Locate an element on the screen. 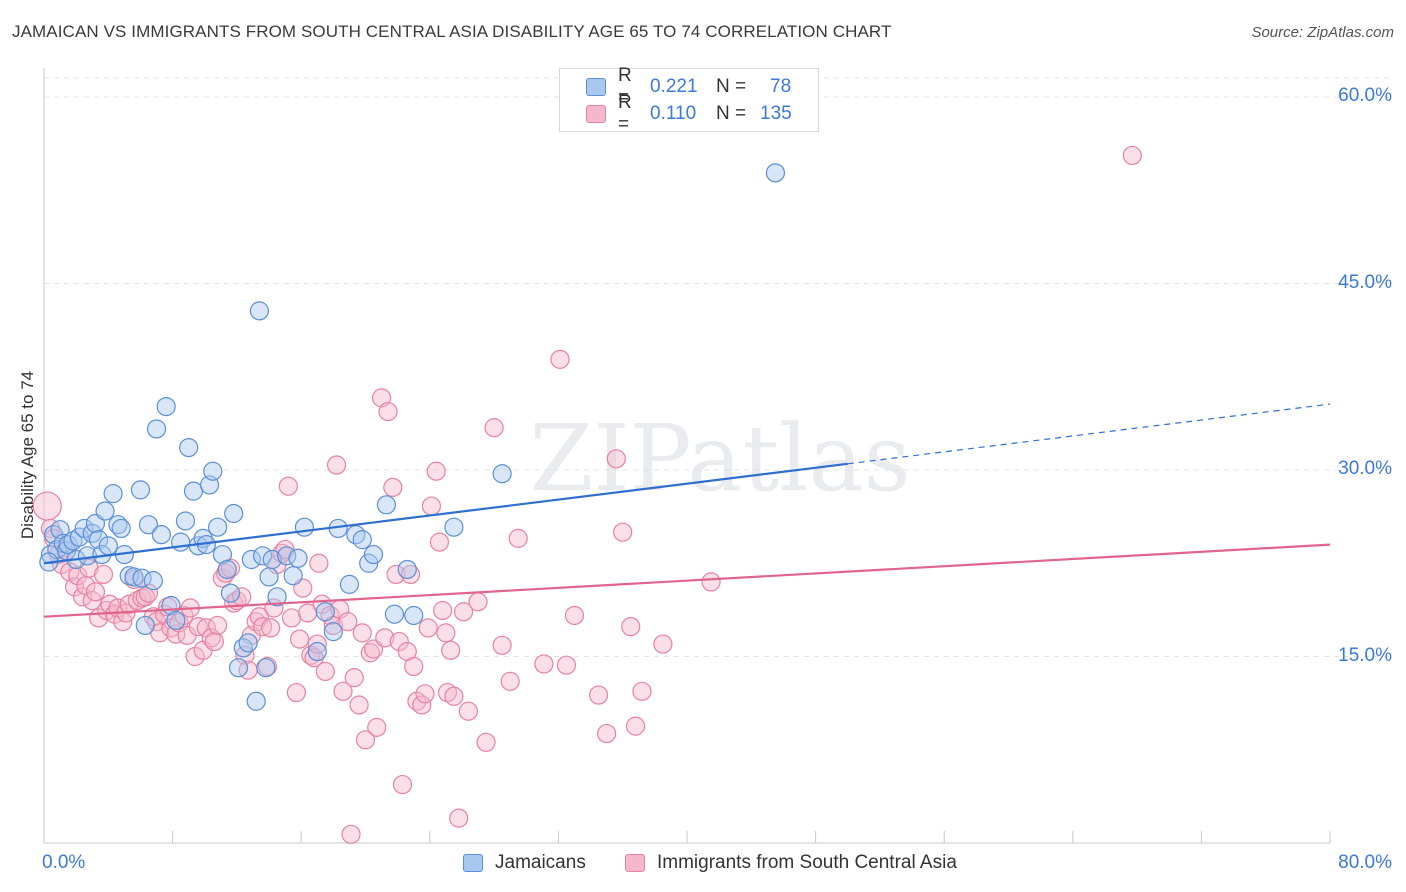  legend-row-pink: R = 0.110 N = 135 is located at coordinates (689, 113).